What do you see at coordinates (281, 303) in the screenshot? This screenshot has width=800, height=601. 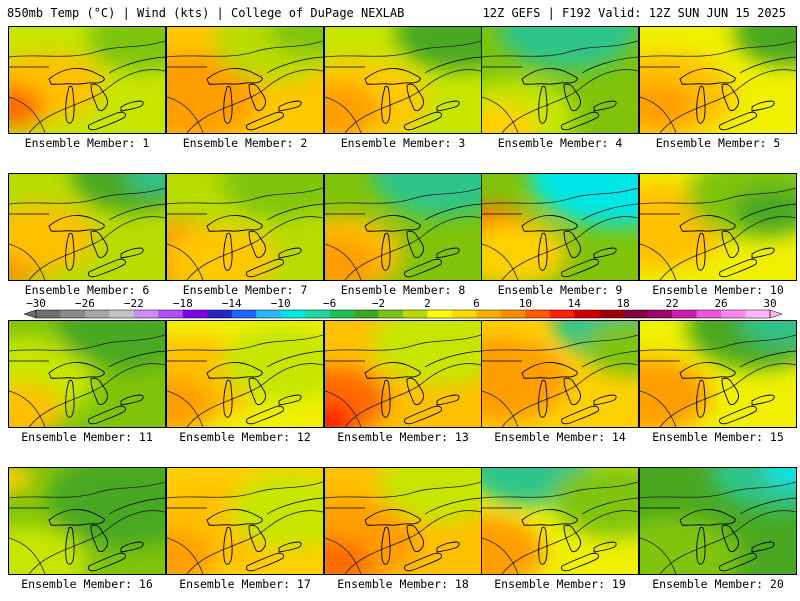 I see `colorbar-tick-label: −10` at bounding box center [281, 303].